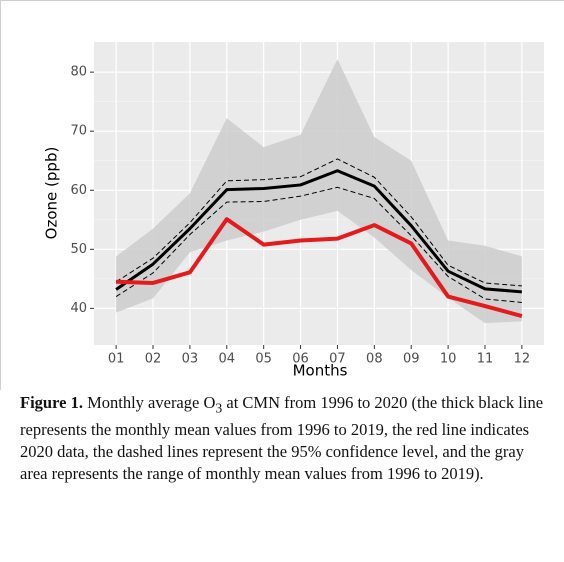 The width and height of the screenshot is (564, 562). What do you see at coordinates (78, 308) in the screenshot?
I see `y-tick-label: 40` at bounding box center [78, 308].